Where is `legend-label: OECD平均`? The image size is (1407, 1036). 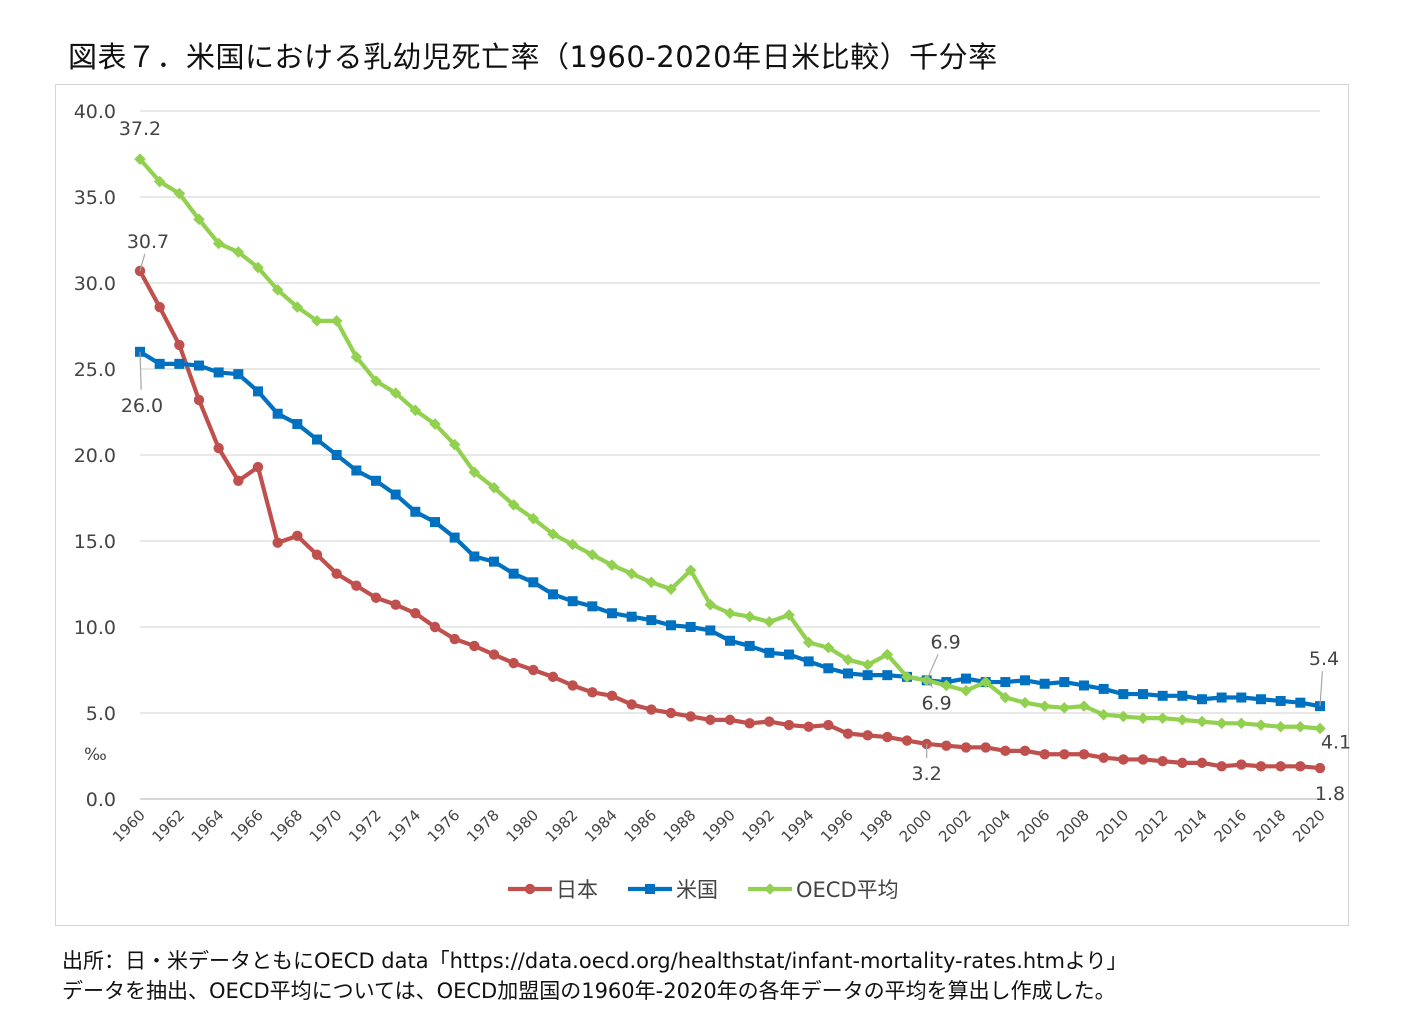 legend-label: OECD平均 is located at coordinates (847, 890).